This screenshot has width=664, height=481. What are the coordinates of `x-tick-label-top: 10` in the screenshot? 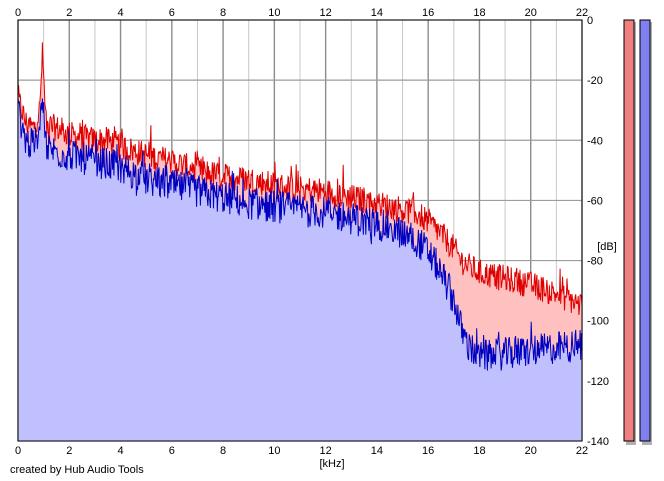 It's located at (274, 13).